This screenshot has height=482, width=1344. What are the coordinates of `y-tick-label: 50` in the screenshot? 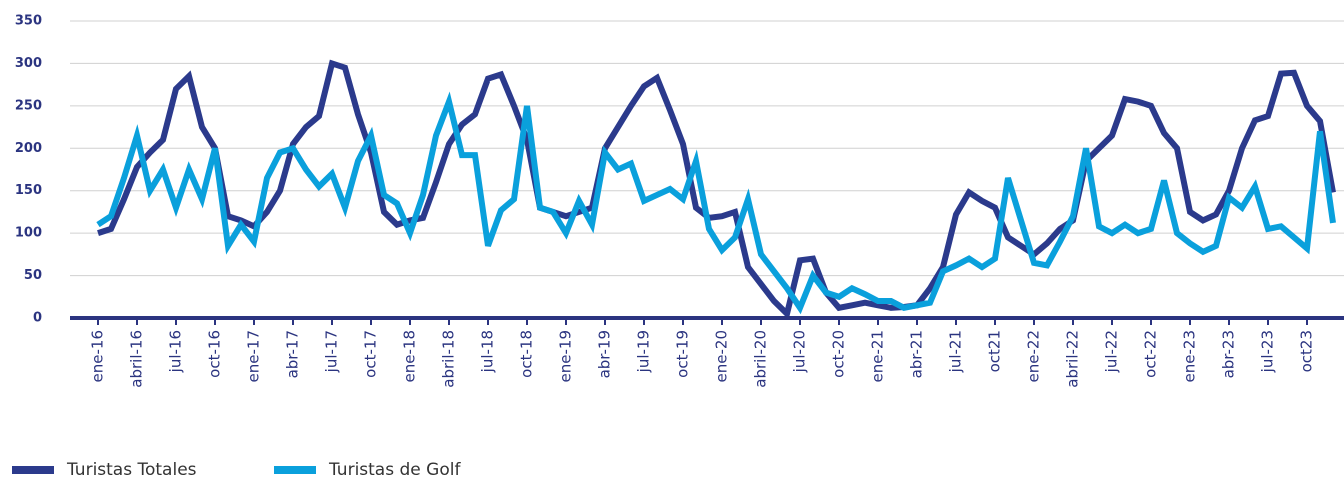 It's located at (33, 275).